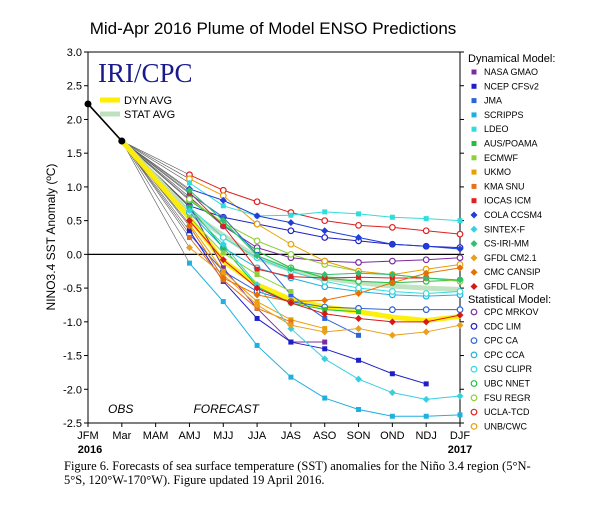 This screenshot has height=522, width=612. I want to click on x-tick-label: MJJ, so click(223, 436).